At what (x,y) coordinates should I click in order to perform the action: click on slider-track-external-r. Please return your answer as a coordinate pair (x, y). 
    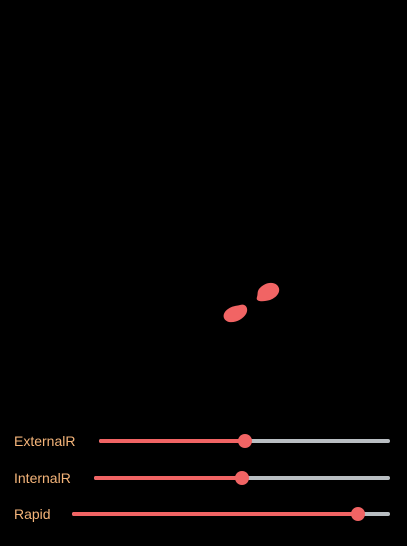
    Looking at the image, I should click on (244, 441).